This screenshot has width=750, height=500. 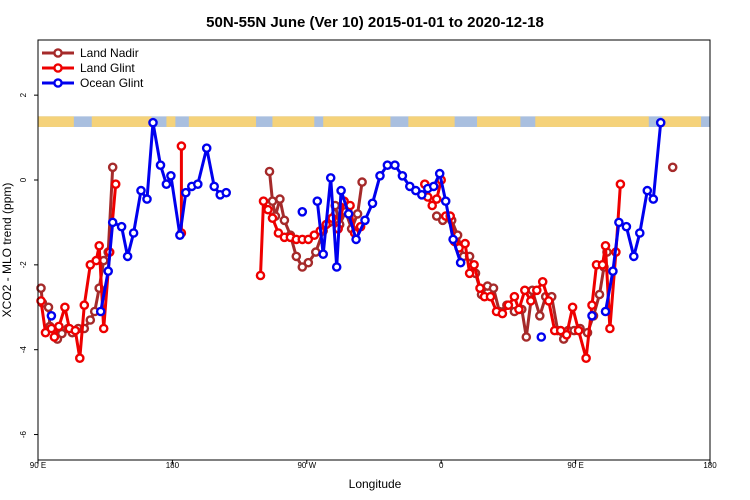 What do you see at coordinates (23, 179) in the screenshot?
I see `y-tick-label: 0` at bounding box center [23, 179].